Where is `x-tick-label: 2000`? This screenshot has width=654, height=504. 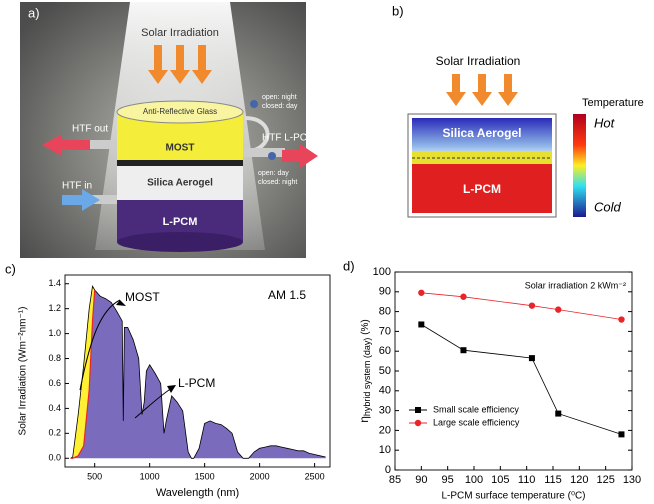 x-tick-label: 2000 is located at coordinates (260, 476).